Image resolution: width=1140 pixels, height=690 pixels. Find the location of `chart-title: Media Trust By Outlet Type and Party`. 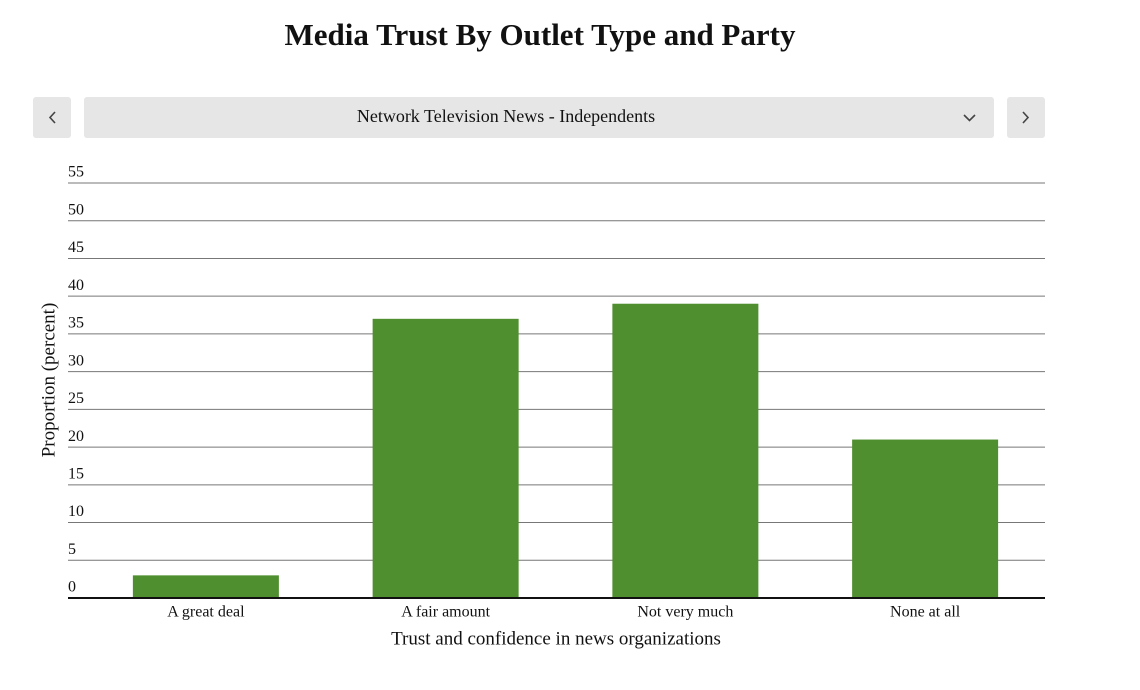

chart-title: Media Trust By Outlet Type and Party is located at coordinates (540, 34).